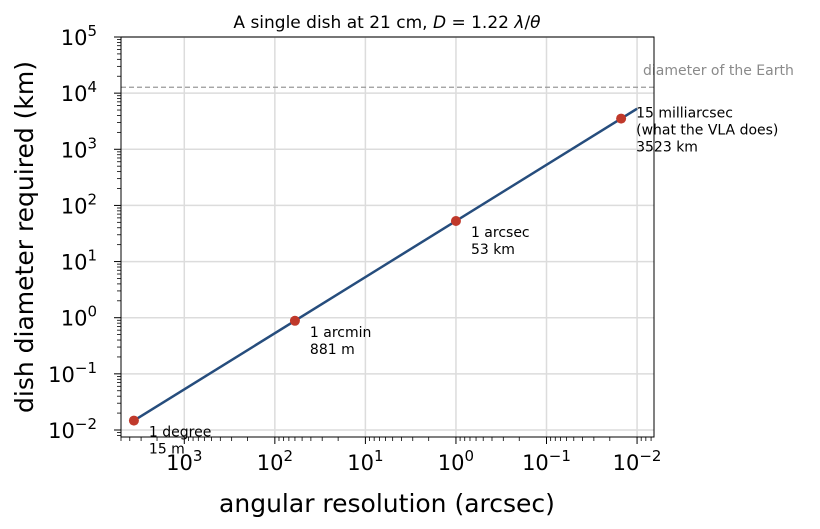 Image resolution: width=820 pixels, height=529 pixels. What do you see at coordinates (79, 148) in the screenshot?
I see `y-tick-label: 10³` at bounding box center [79, 148].